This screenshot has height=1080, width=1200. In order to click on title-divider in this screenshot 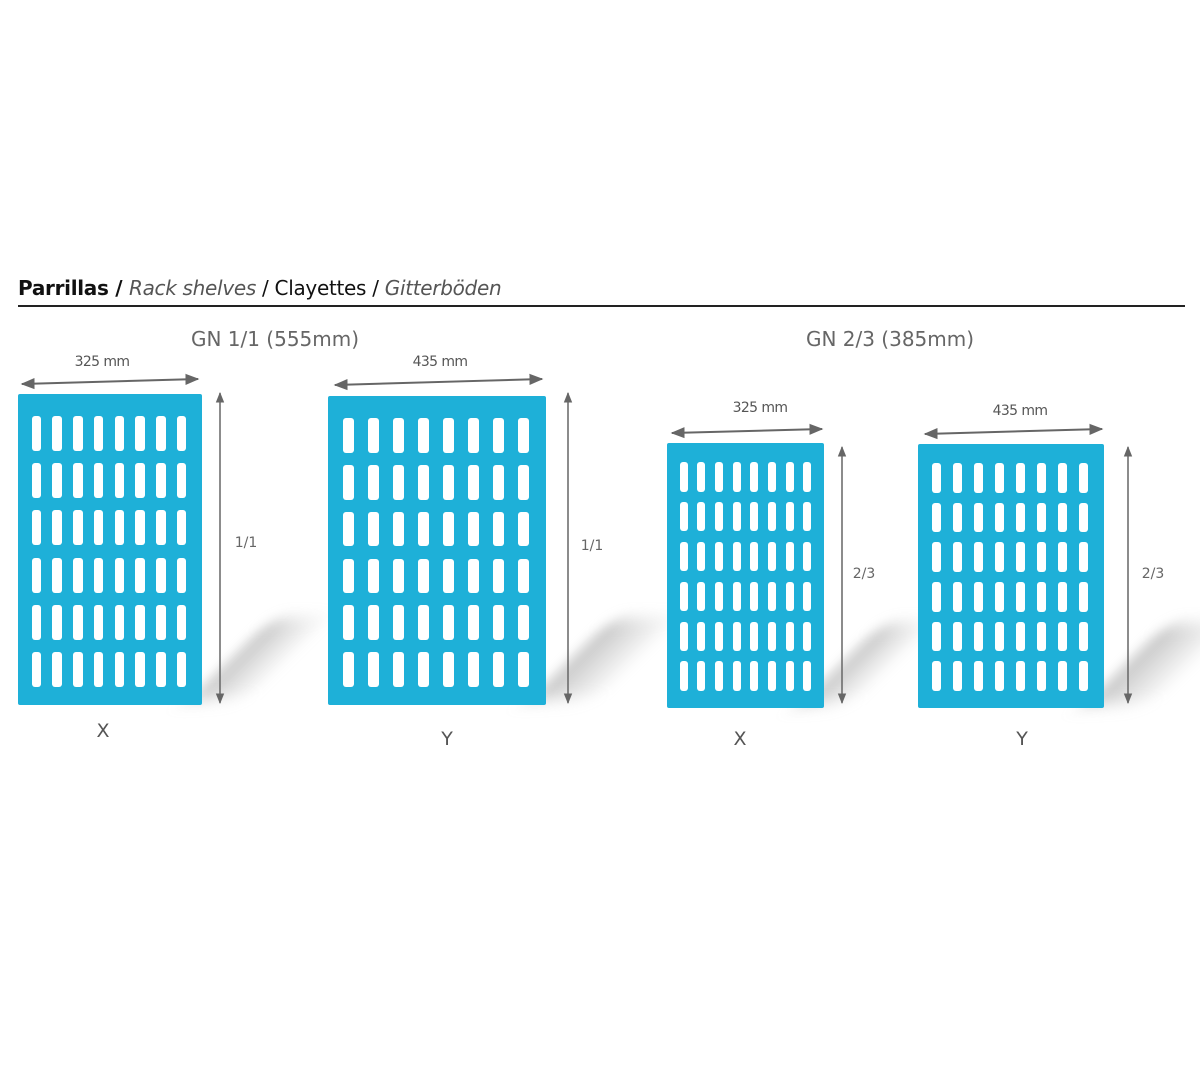, I will do `click(601, 306)`.